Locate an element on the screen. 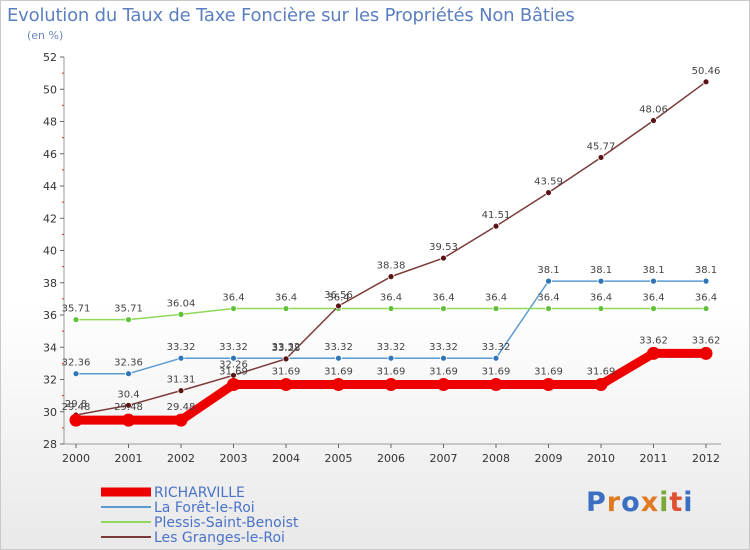  data-label: 33.28 is located at coordinates (286, 348).